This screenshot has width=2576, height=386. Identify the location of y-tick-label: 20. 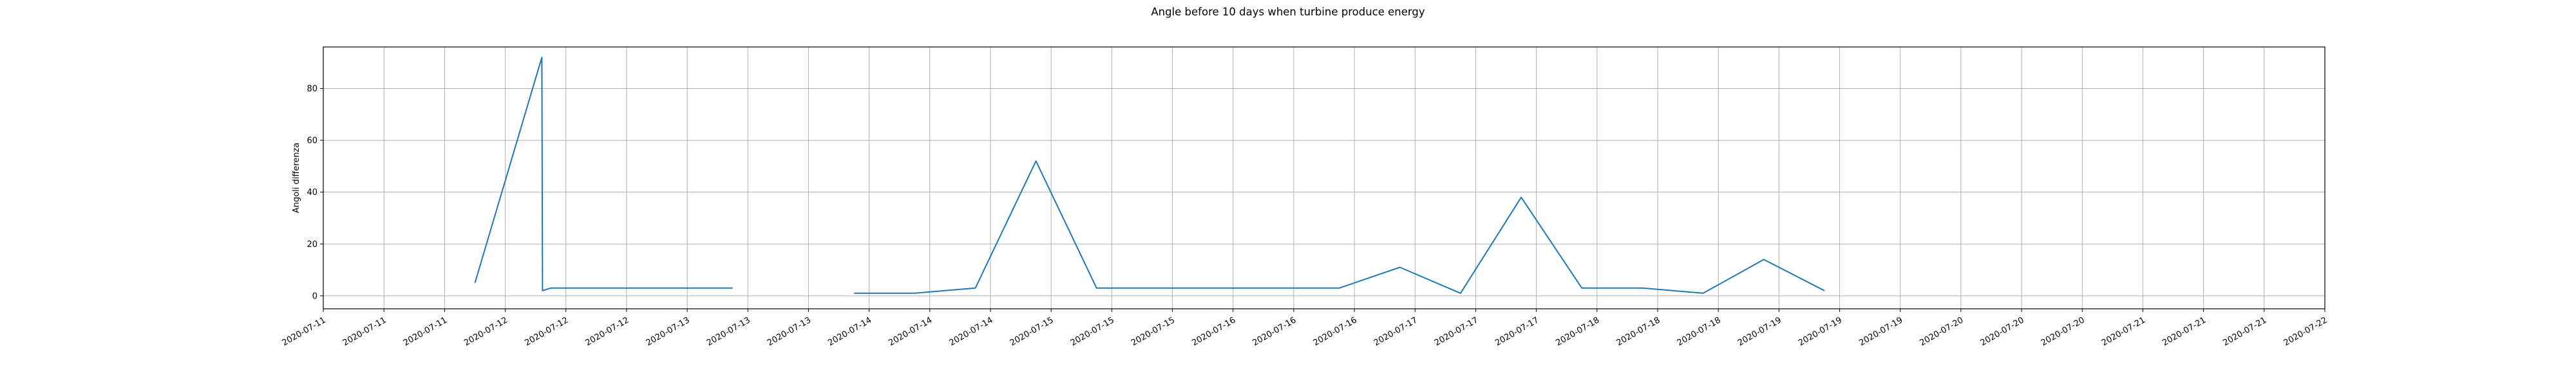
(312, 245).